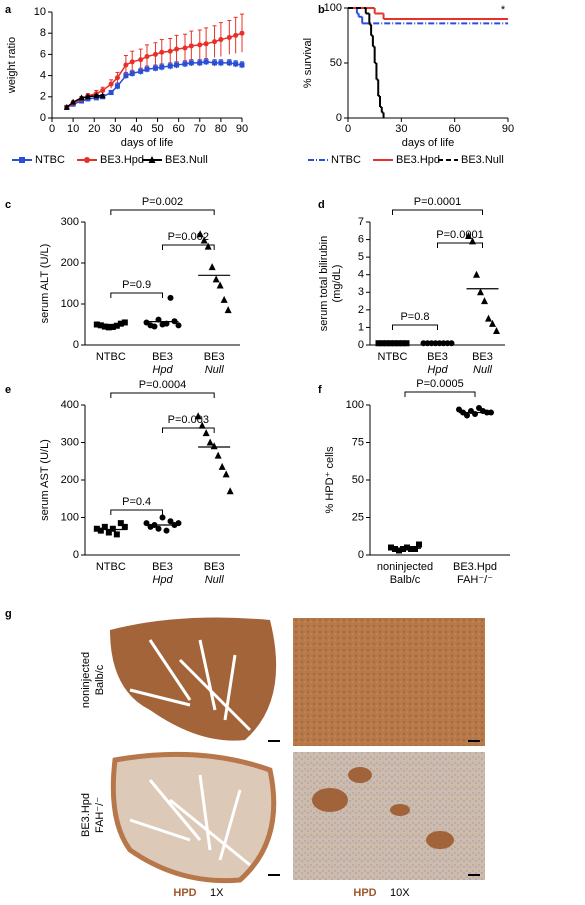 The width and height of the screenshot is (585, 905). What do you see at coordinates (8, 10) in the screenshot?
I see `panel-letter: a` at bounding box center [8, 10].